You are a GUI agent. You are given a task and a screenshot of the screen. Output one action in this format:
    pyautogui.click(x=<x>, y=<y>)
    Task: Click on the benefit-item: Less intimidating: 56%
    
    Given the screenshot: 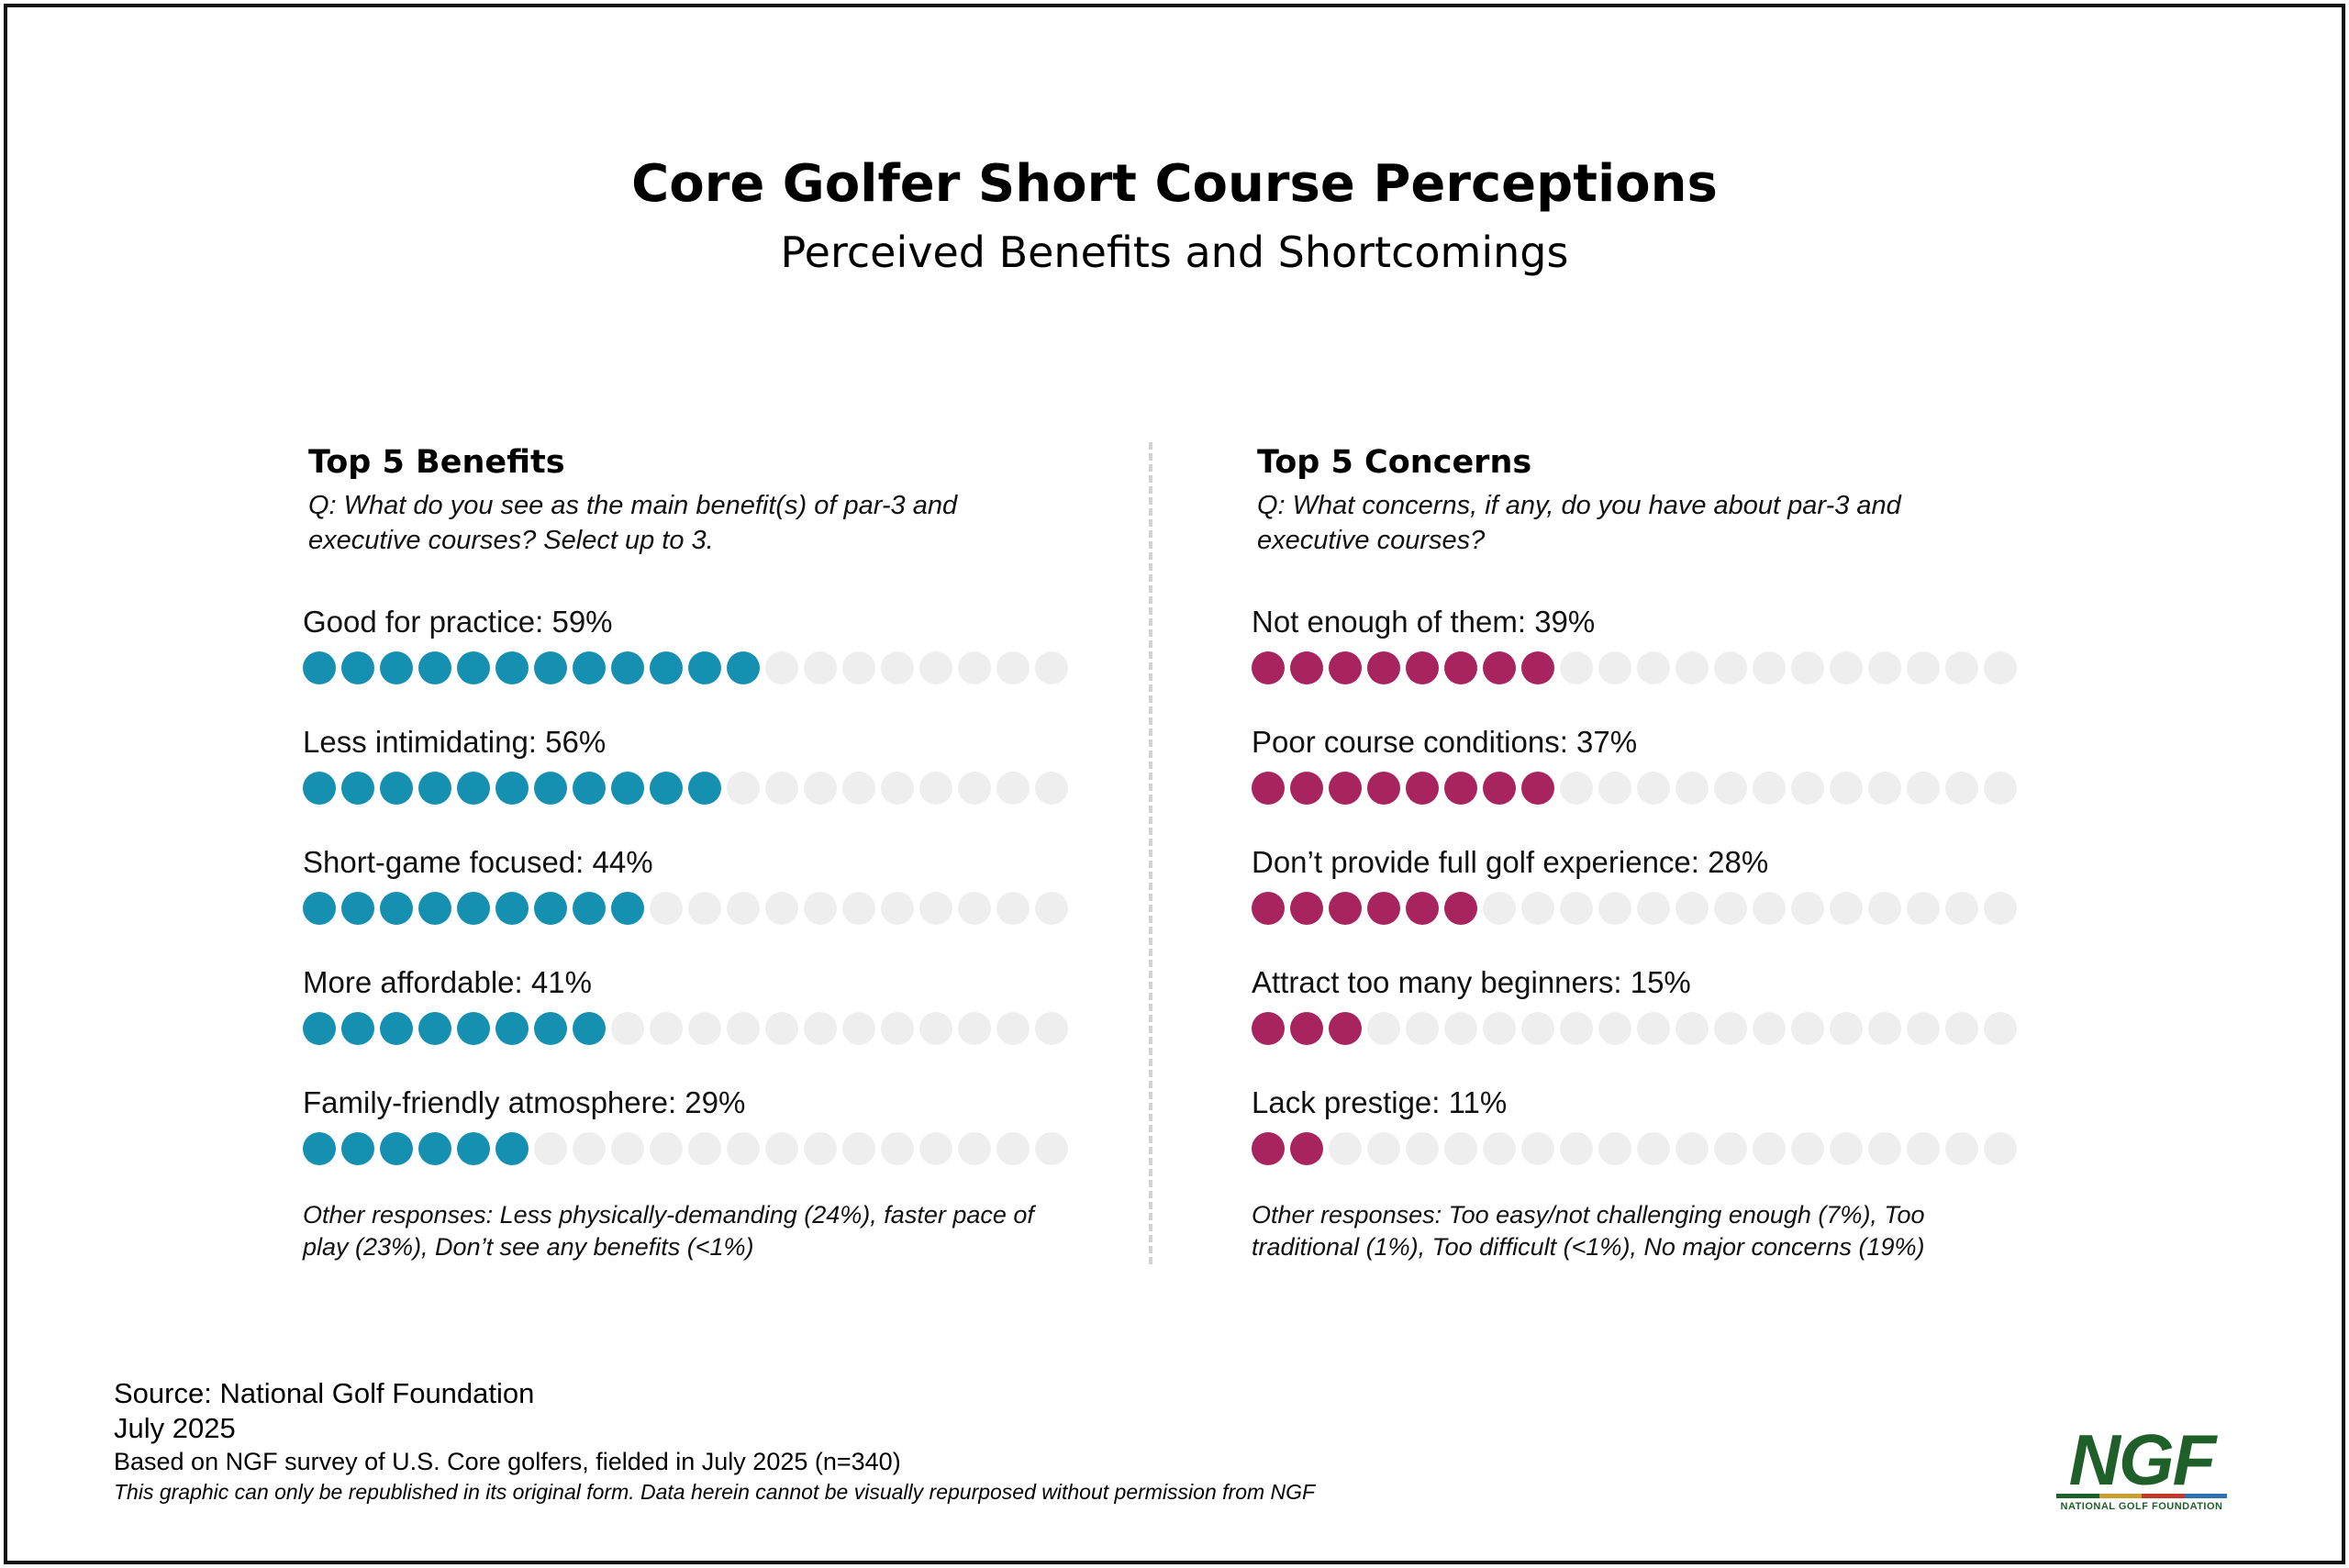 What is the action you would take?
    pyautogui.click(x=698, y=782)
    